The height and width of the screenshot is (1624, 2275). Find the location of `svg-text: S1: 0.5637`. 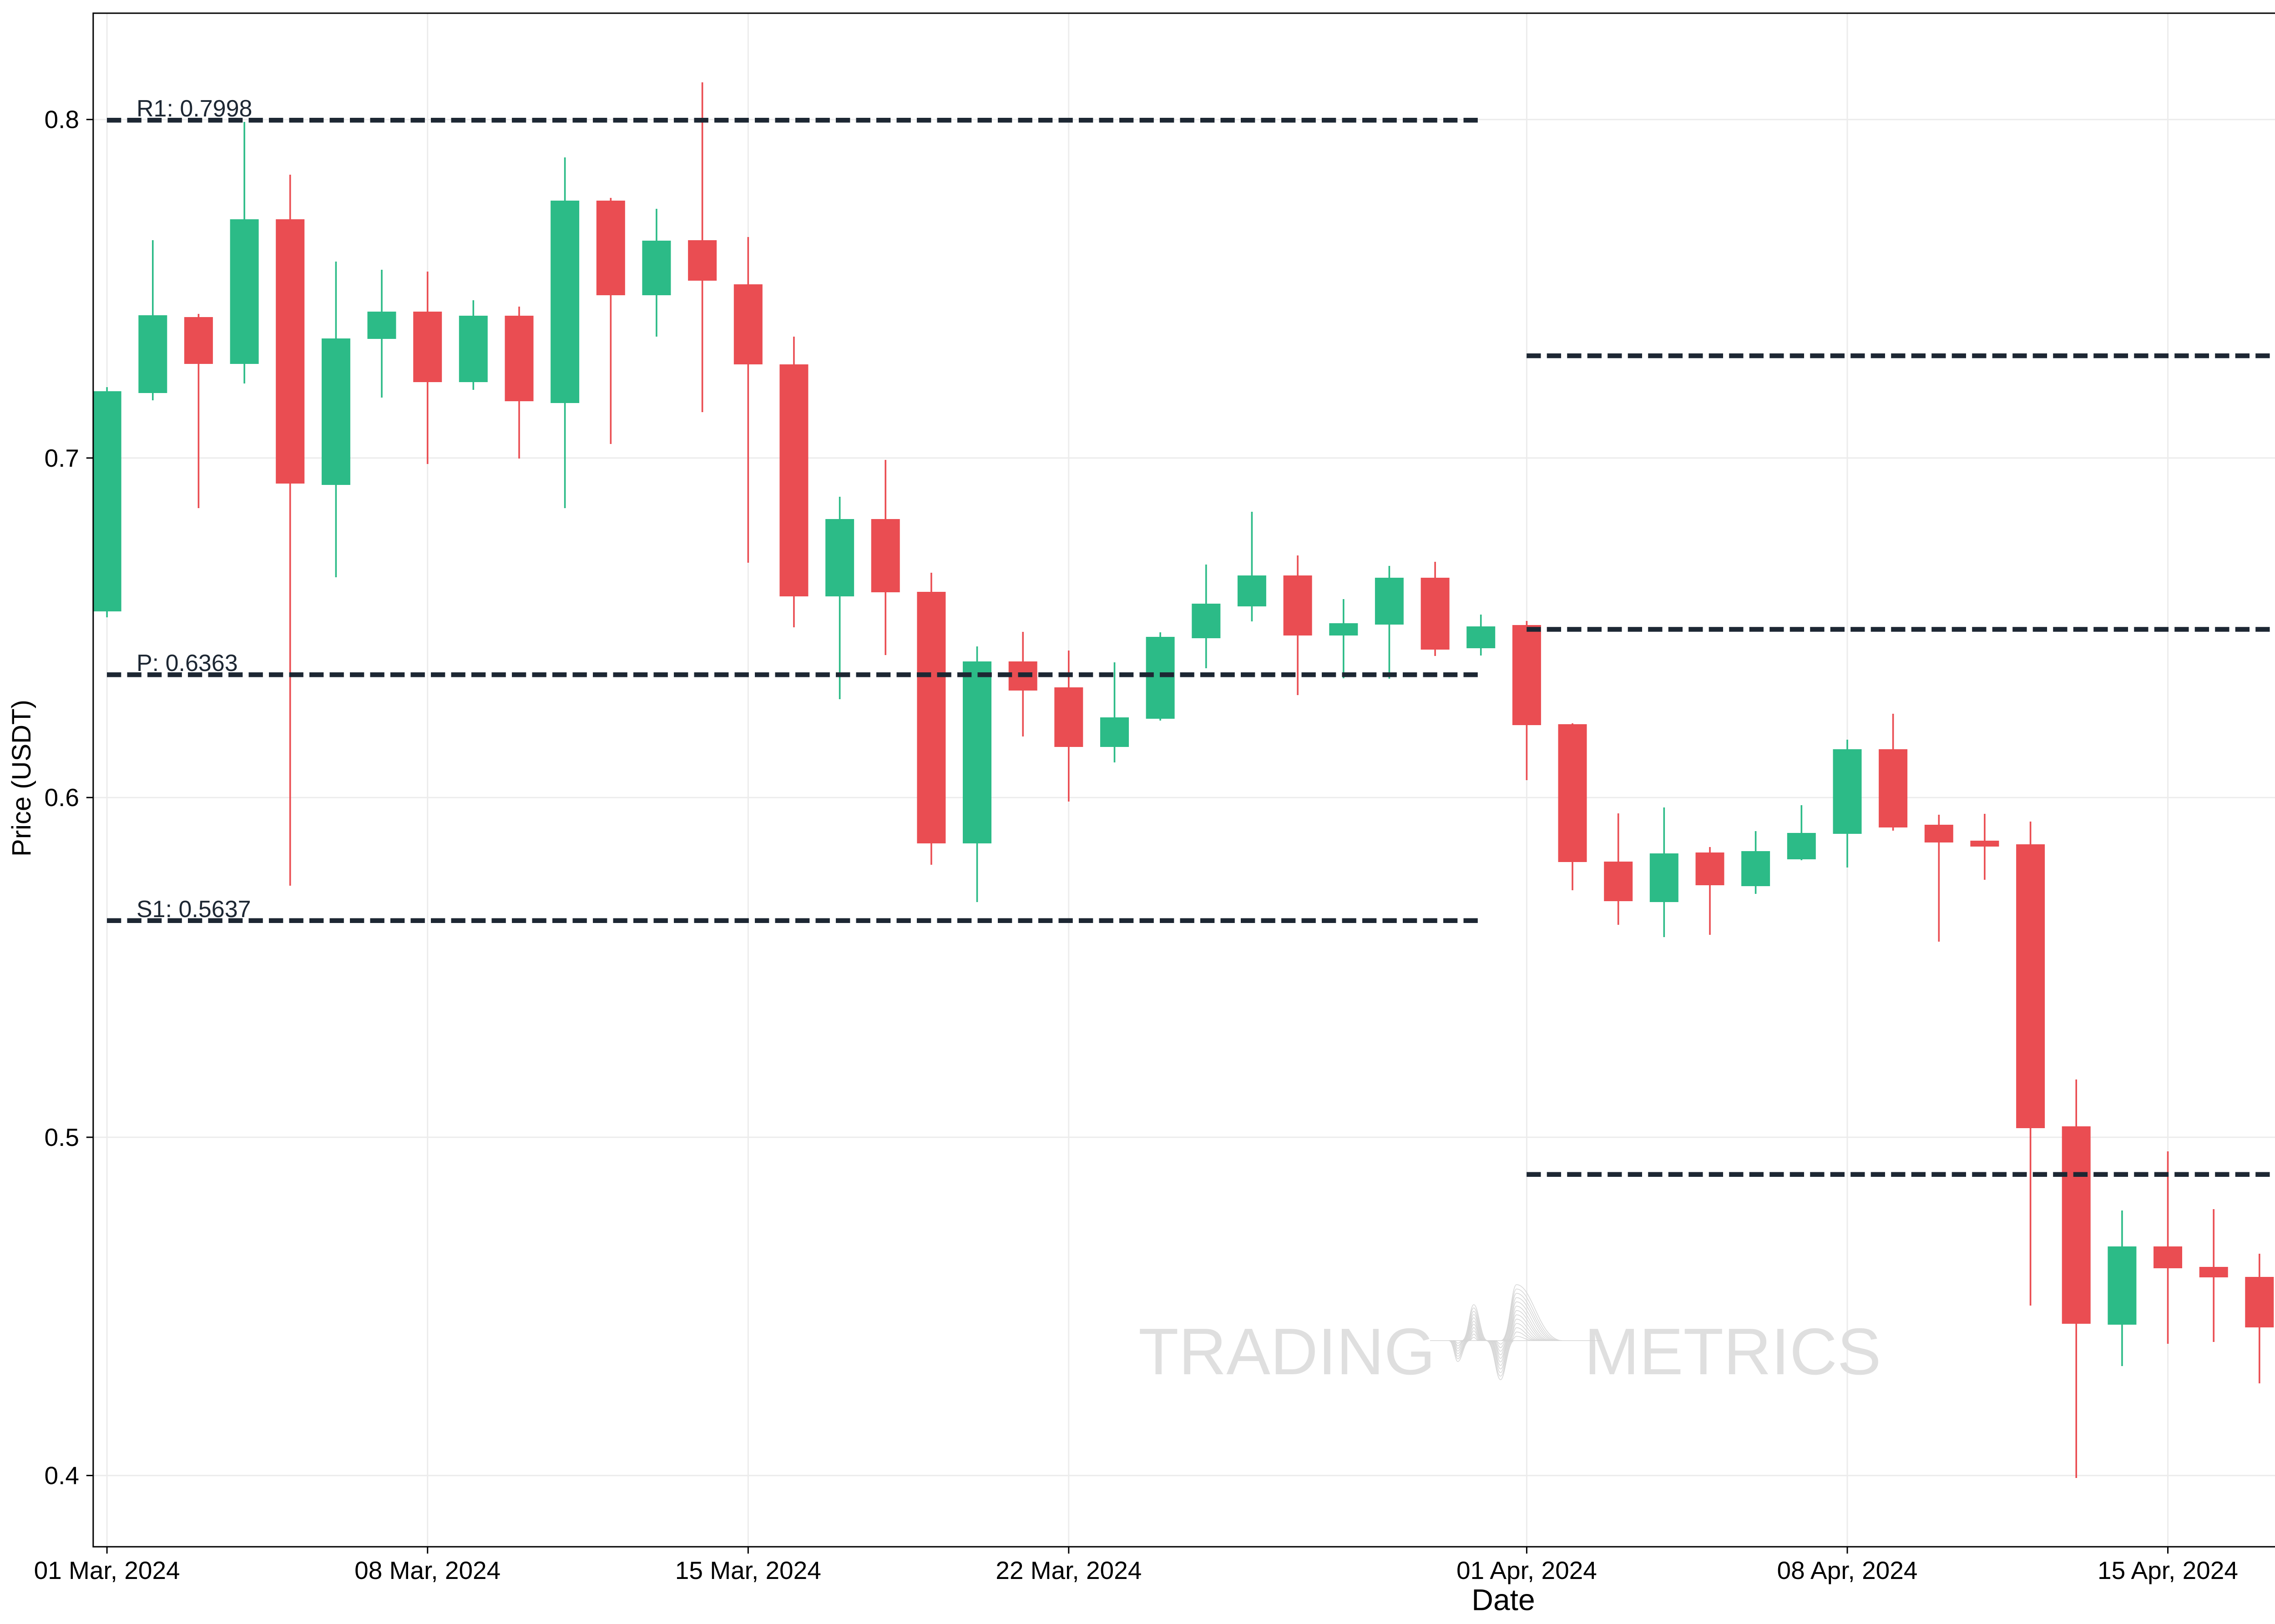

svg-text: S1: 0.5637 is located at coordinates (194, 909).